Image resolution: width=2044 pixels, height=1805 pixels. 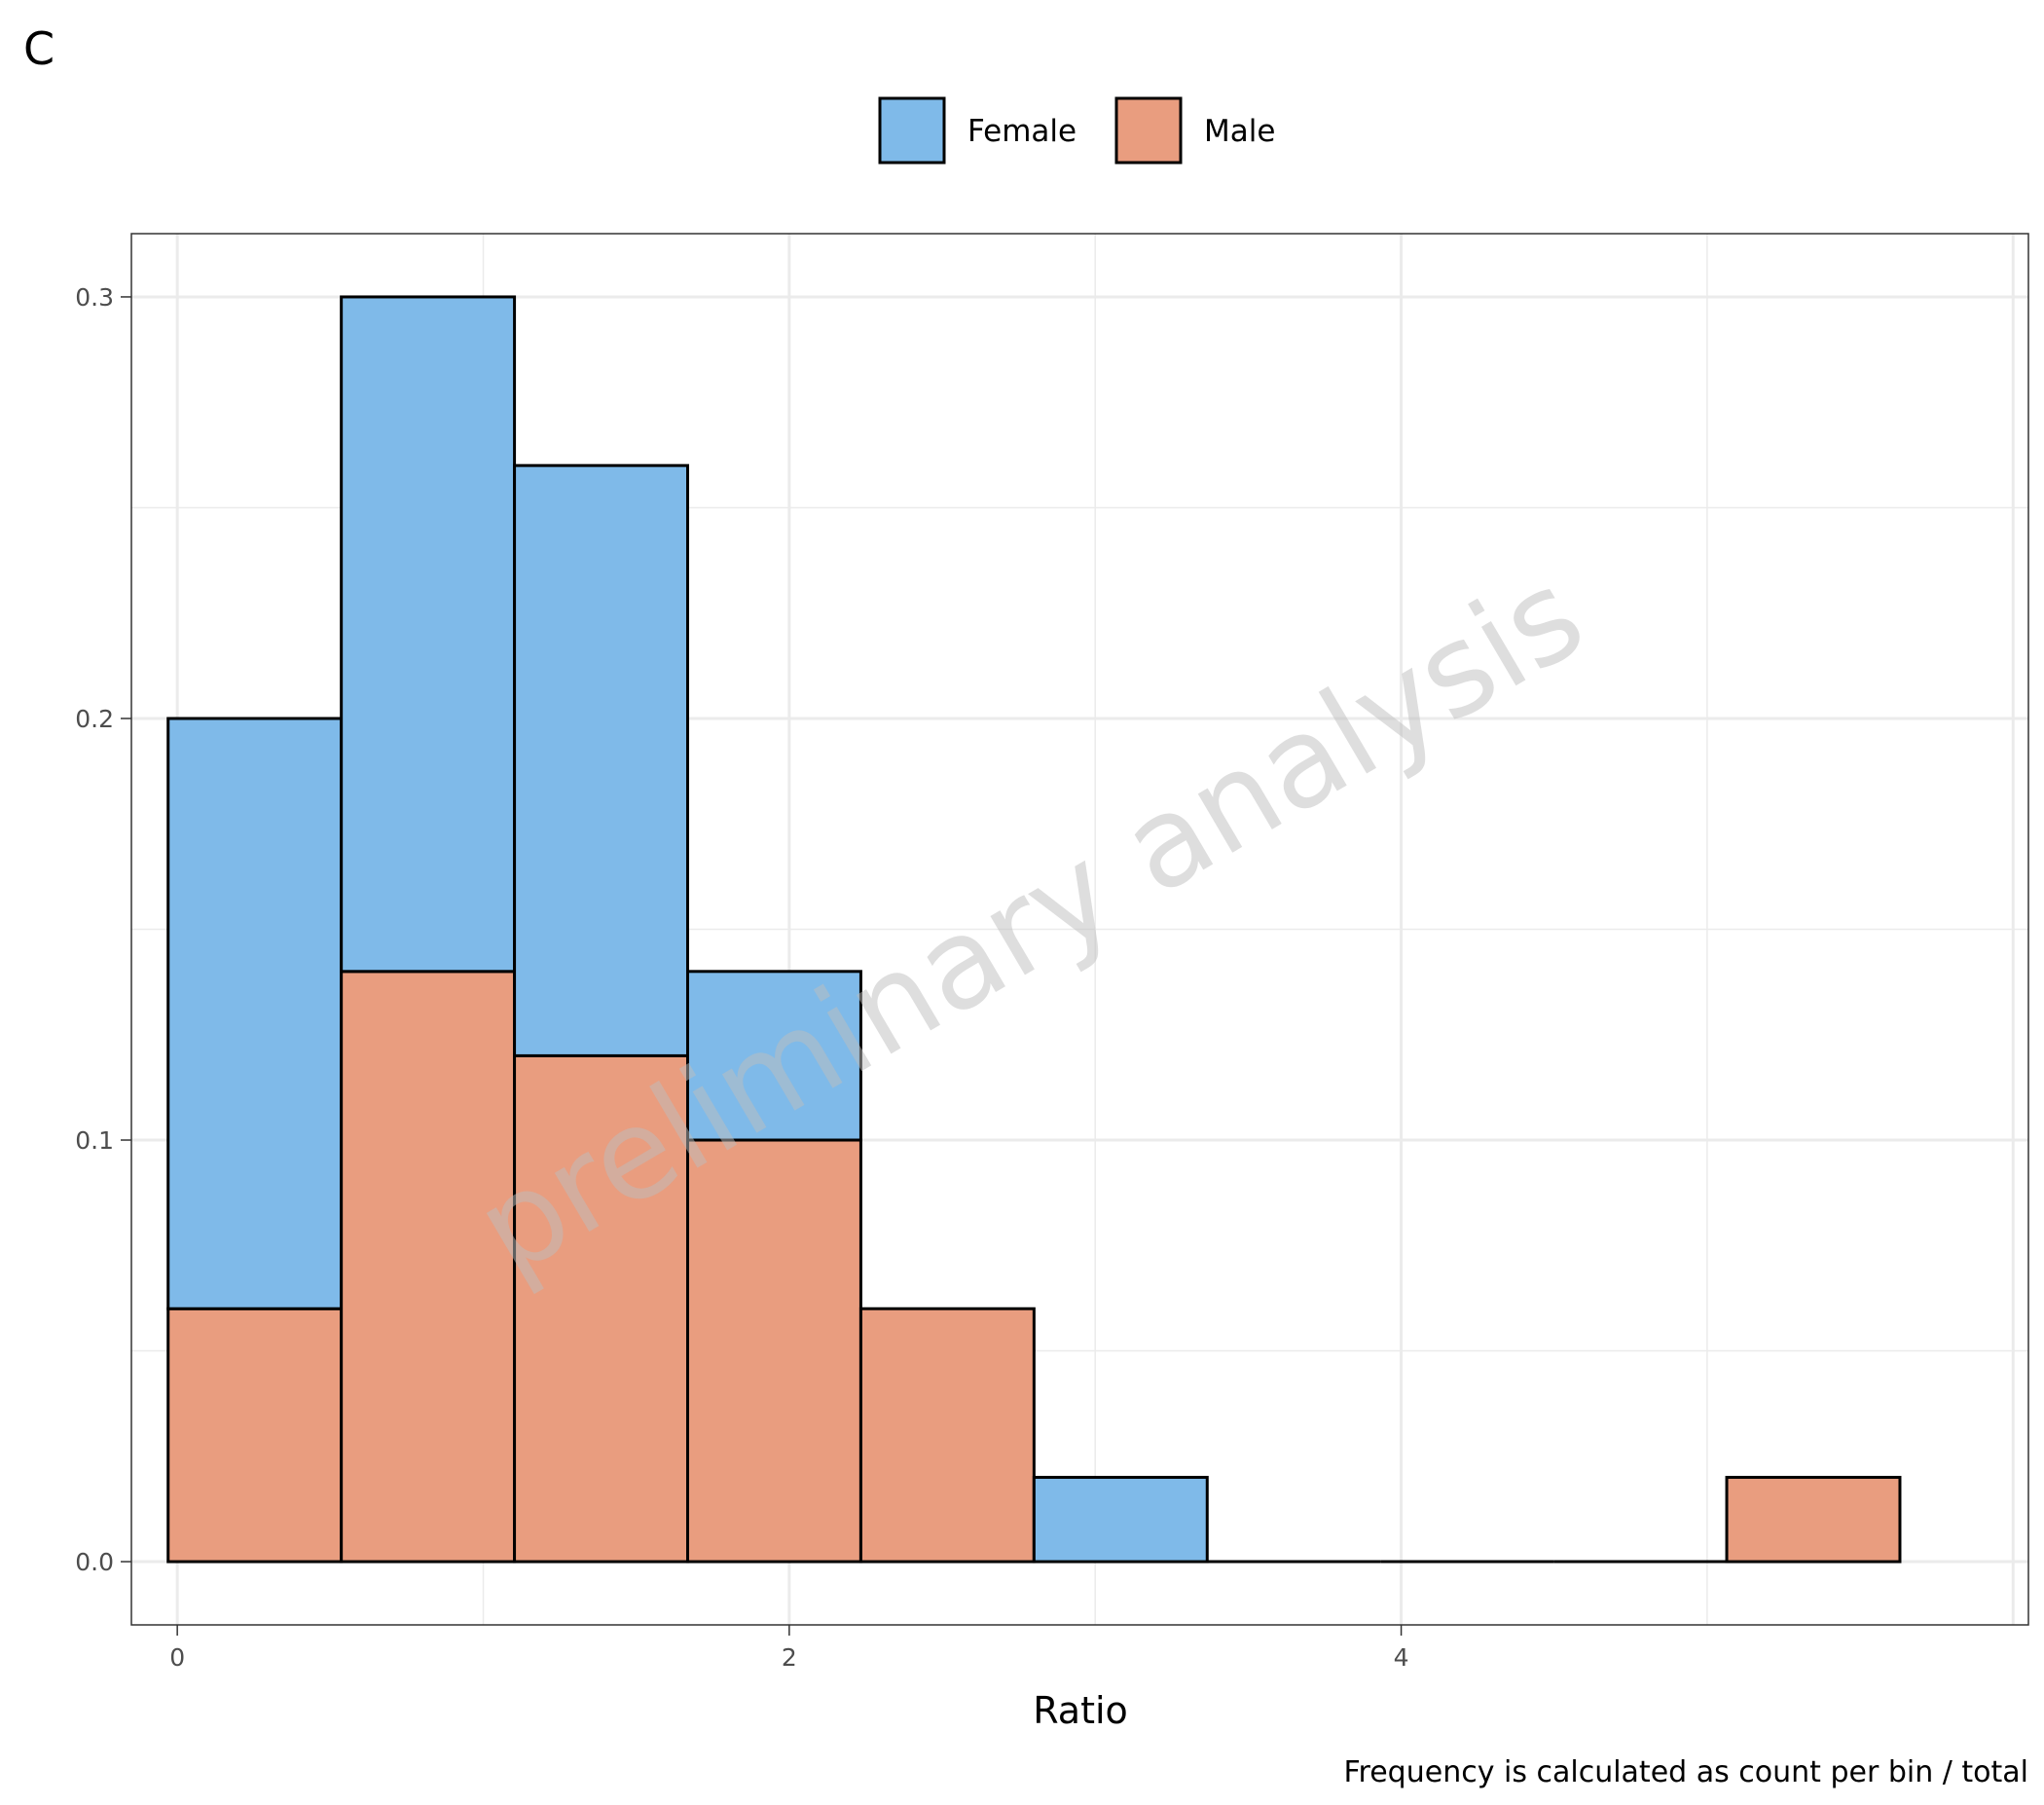 I want to click on legend-label-female: Female, so click(x=1022, y=131).